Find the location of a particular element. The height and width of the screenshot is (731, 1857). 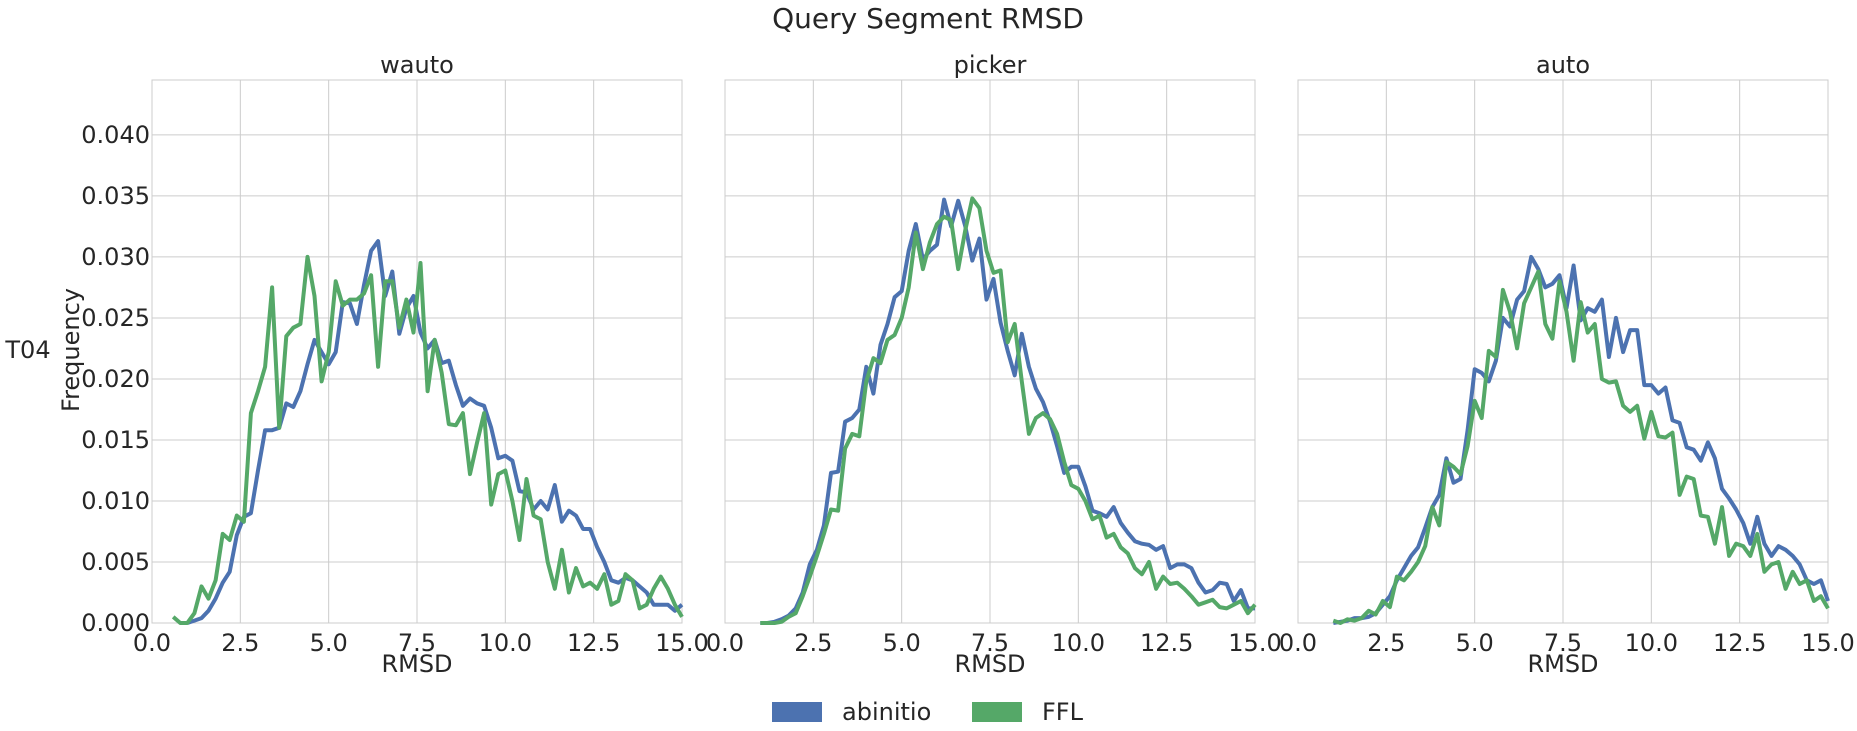

legend-label: FFL is located at coordinates (1063, 712).